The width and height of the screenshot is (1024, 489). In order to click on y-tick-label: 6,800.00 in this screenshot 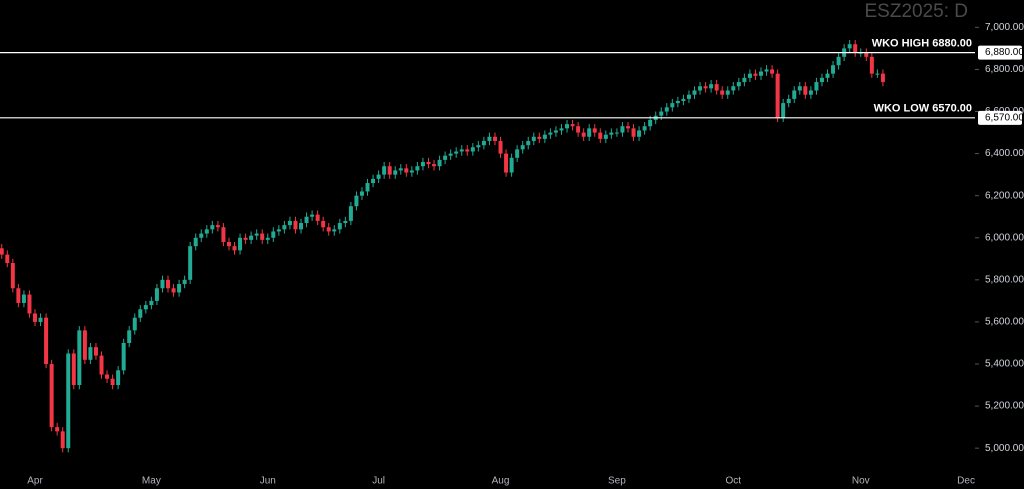, I will do `click(1004, 69)`.